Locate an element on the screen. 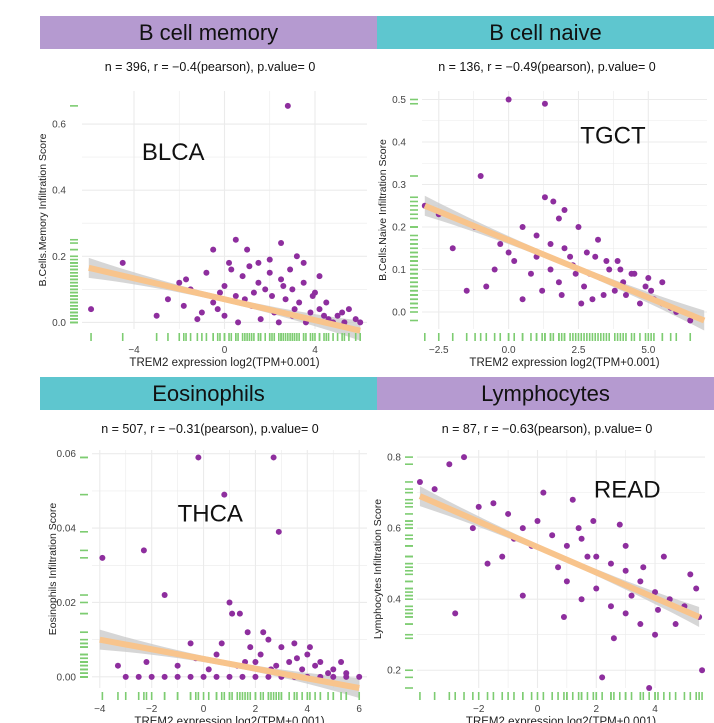 Image resolution: width=714 pixels, height=723 pixels. panel-subtitle-b-cell-naive: n = 136, r = −0.49(pearson), p.value= 0 is located at coordinates (547, 67).